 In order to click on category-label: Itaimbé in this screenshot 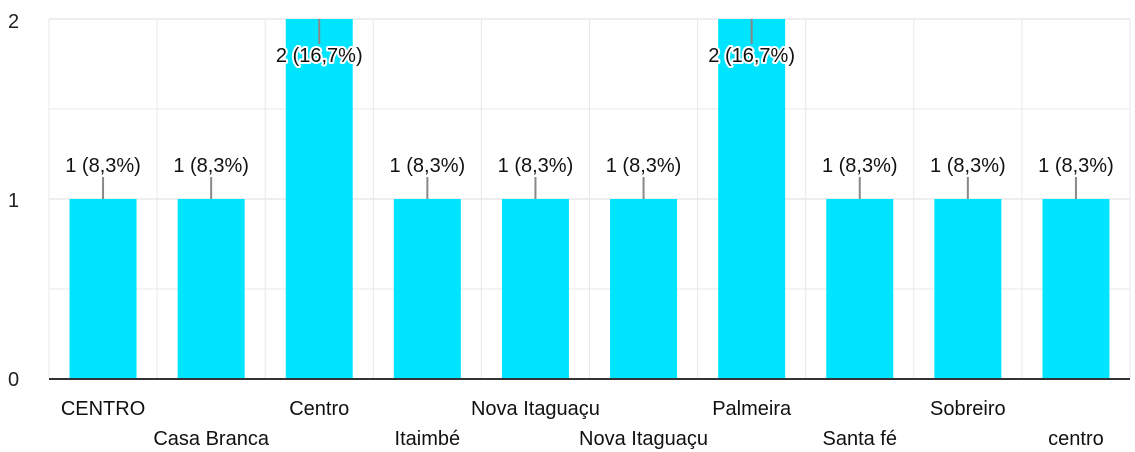, I will do `click(428, 439)`.